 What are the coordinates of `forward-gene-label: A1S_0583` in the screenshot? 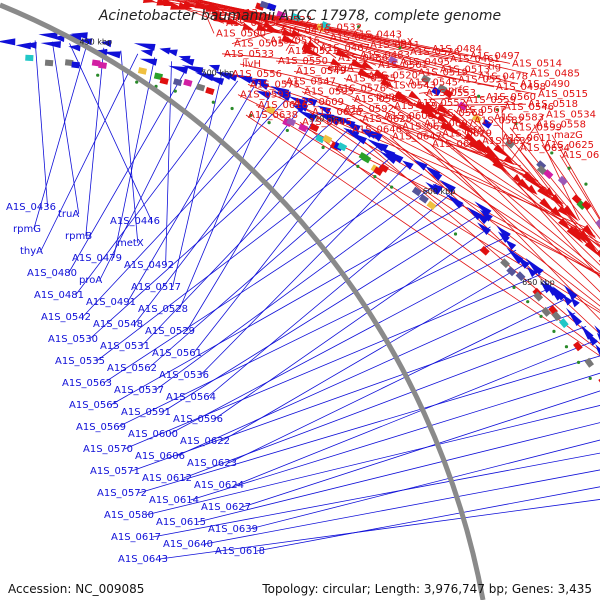 It's located at (519, 117).